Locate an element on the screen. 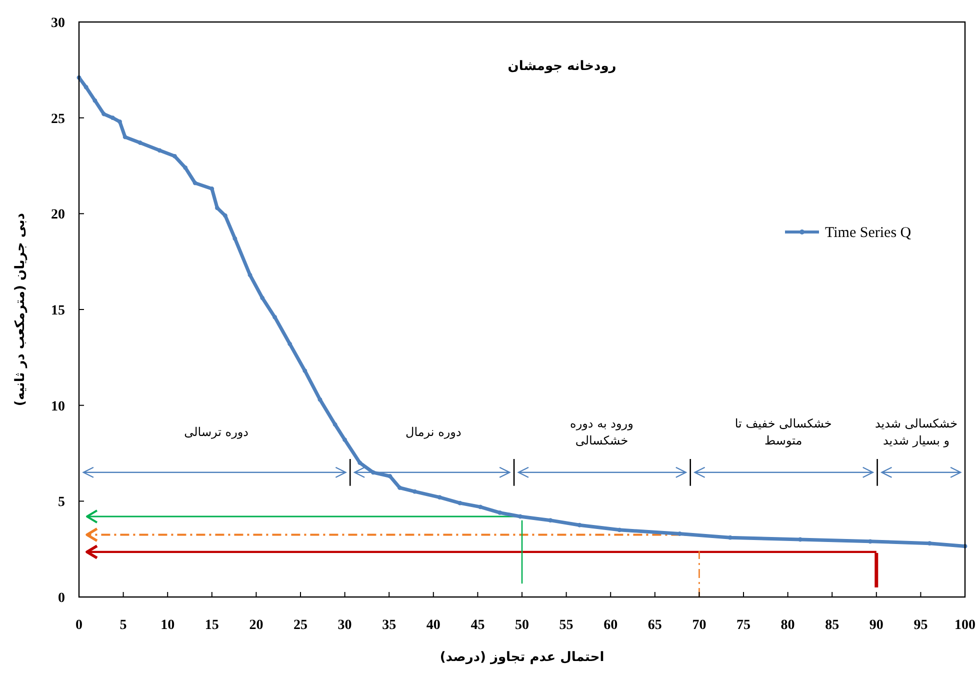 This screenshot has width=979, height=673. y-tick-label: 25 is located at coordinates (58, 119).